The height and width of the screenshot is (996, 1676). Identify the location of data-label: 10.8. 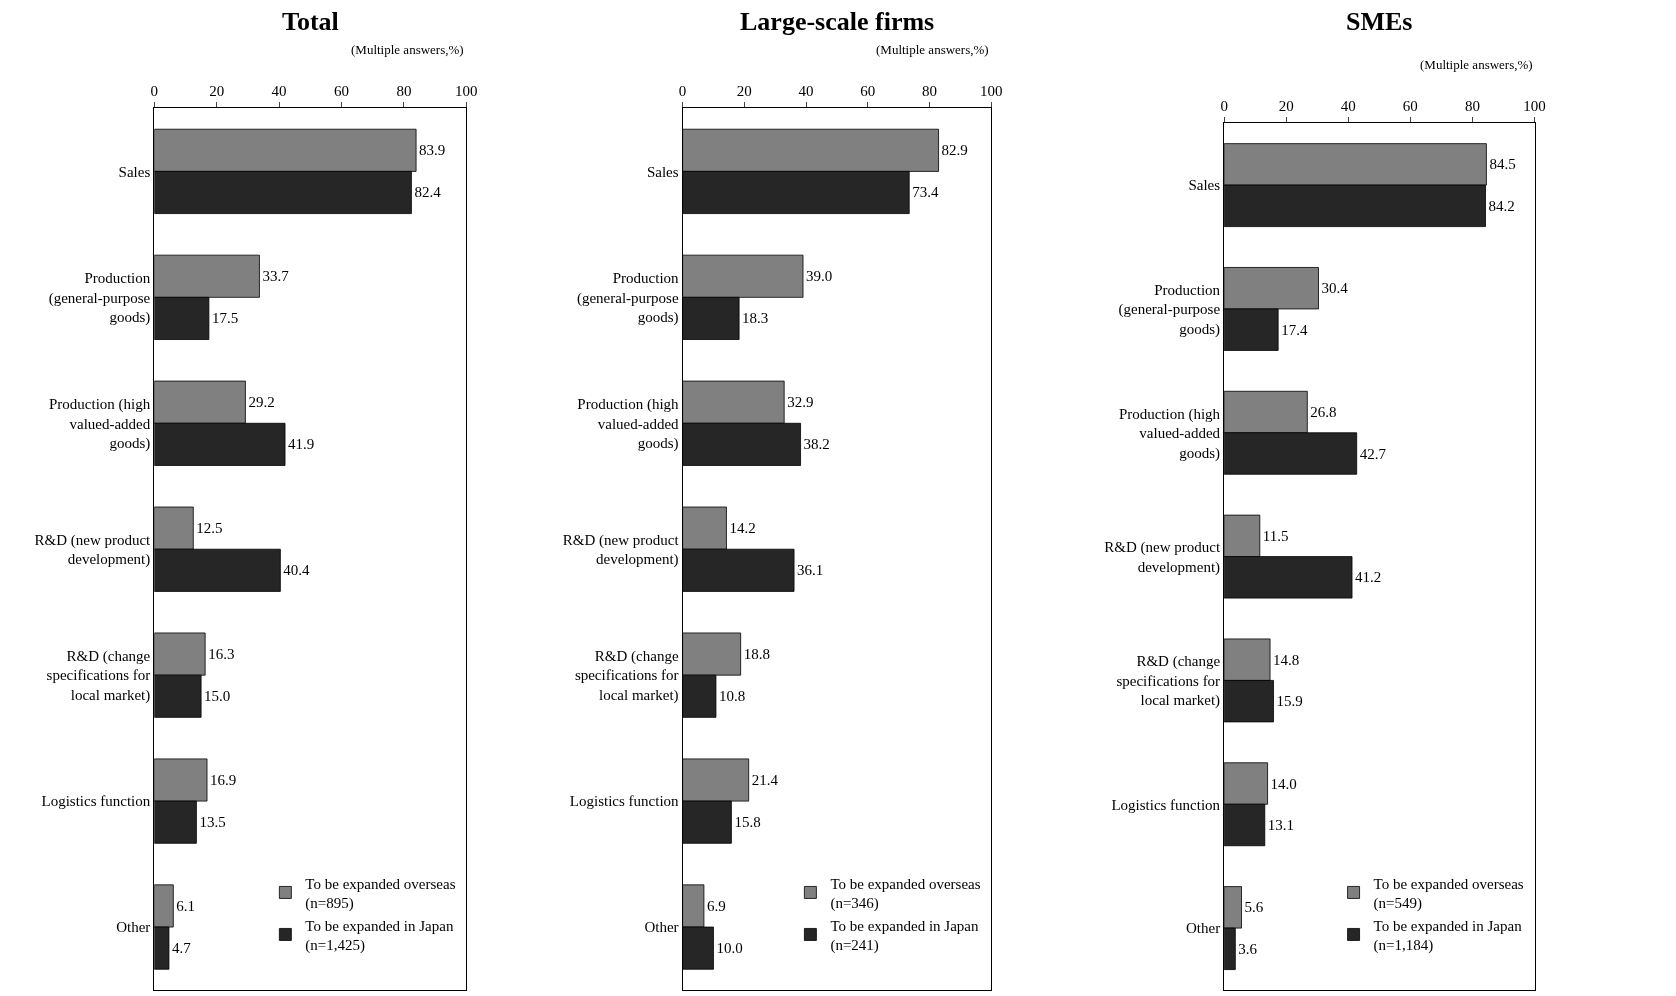
(732, 696).